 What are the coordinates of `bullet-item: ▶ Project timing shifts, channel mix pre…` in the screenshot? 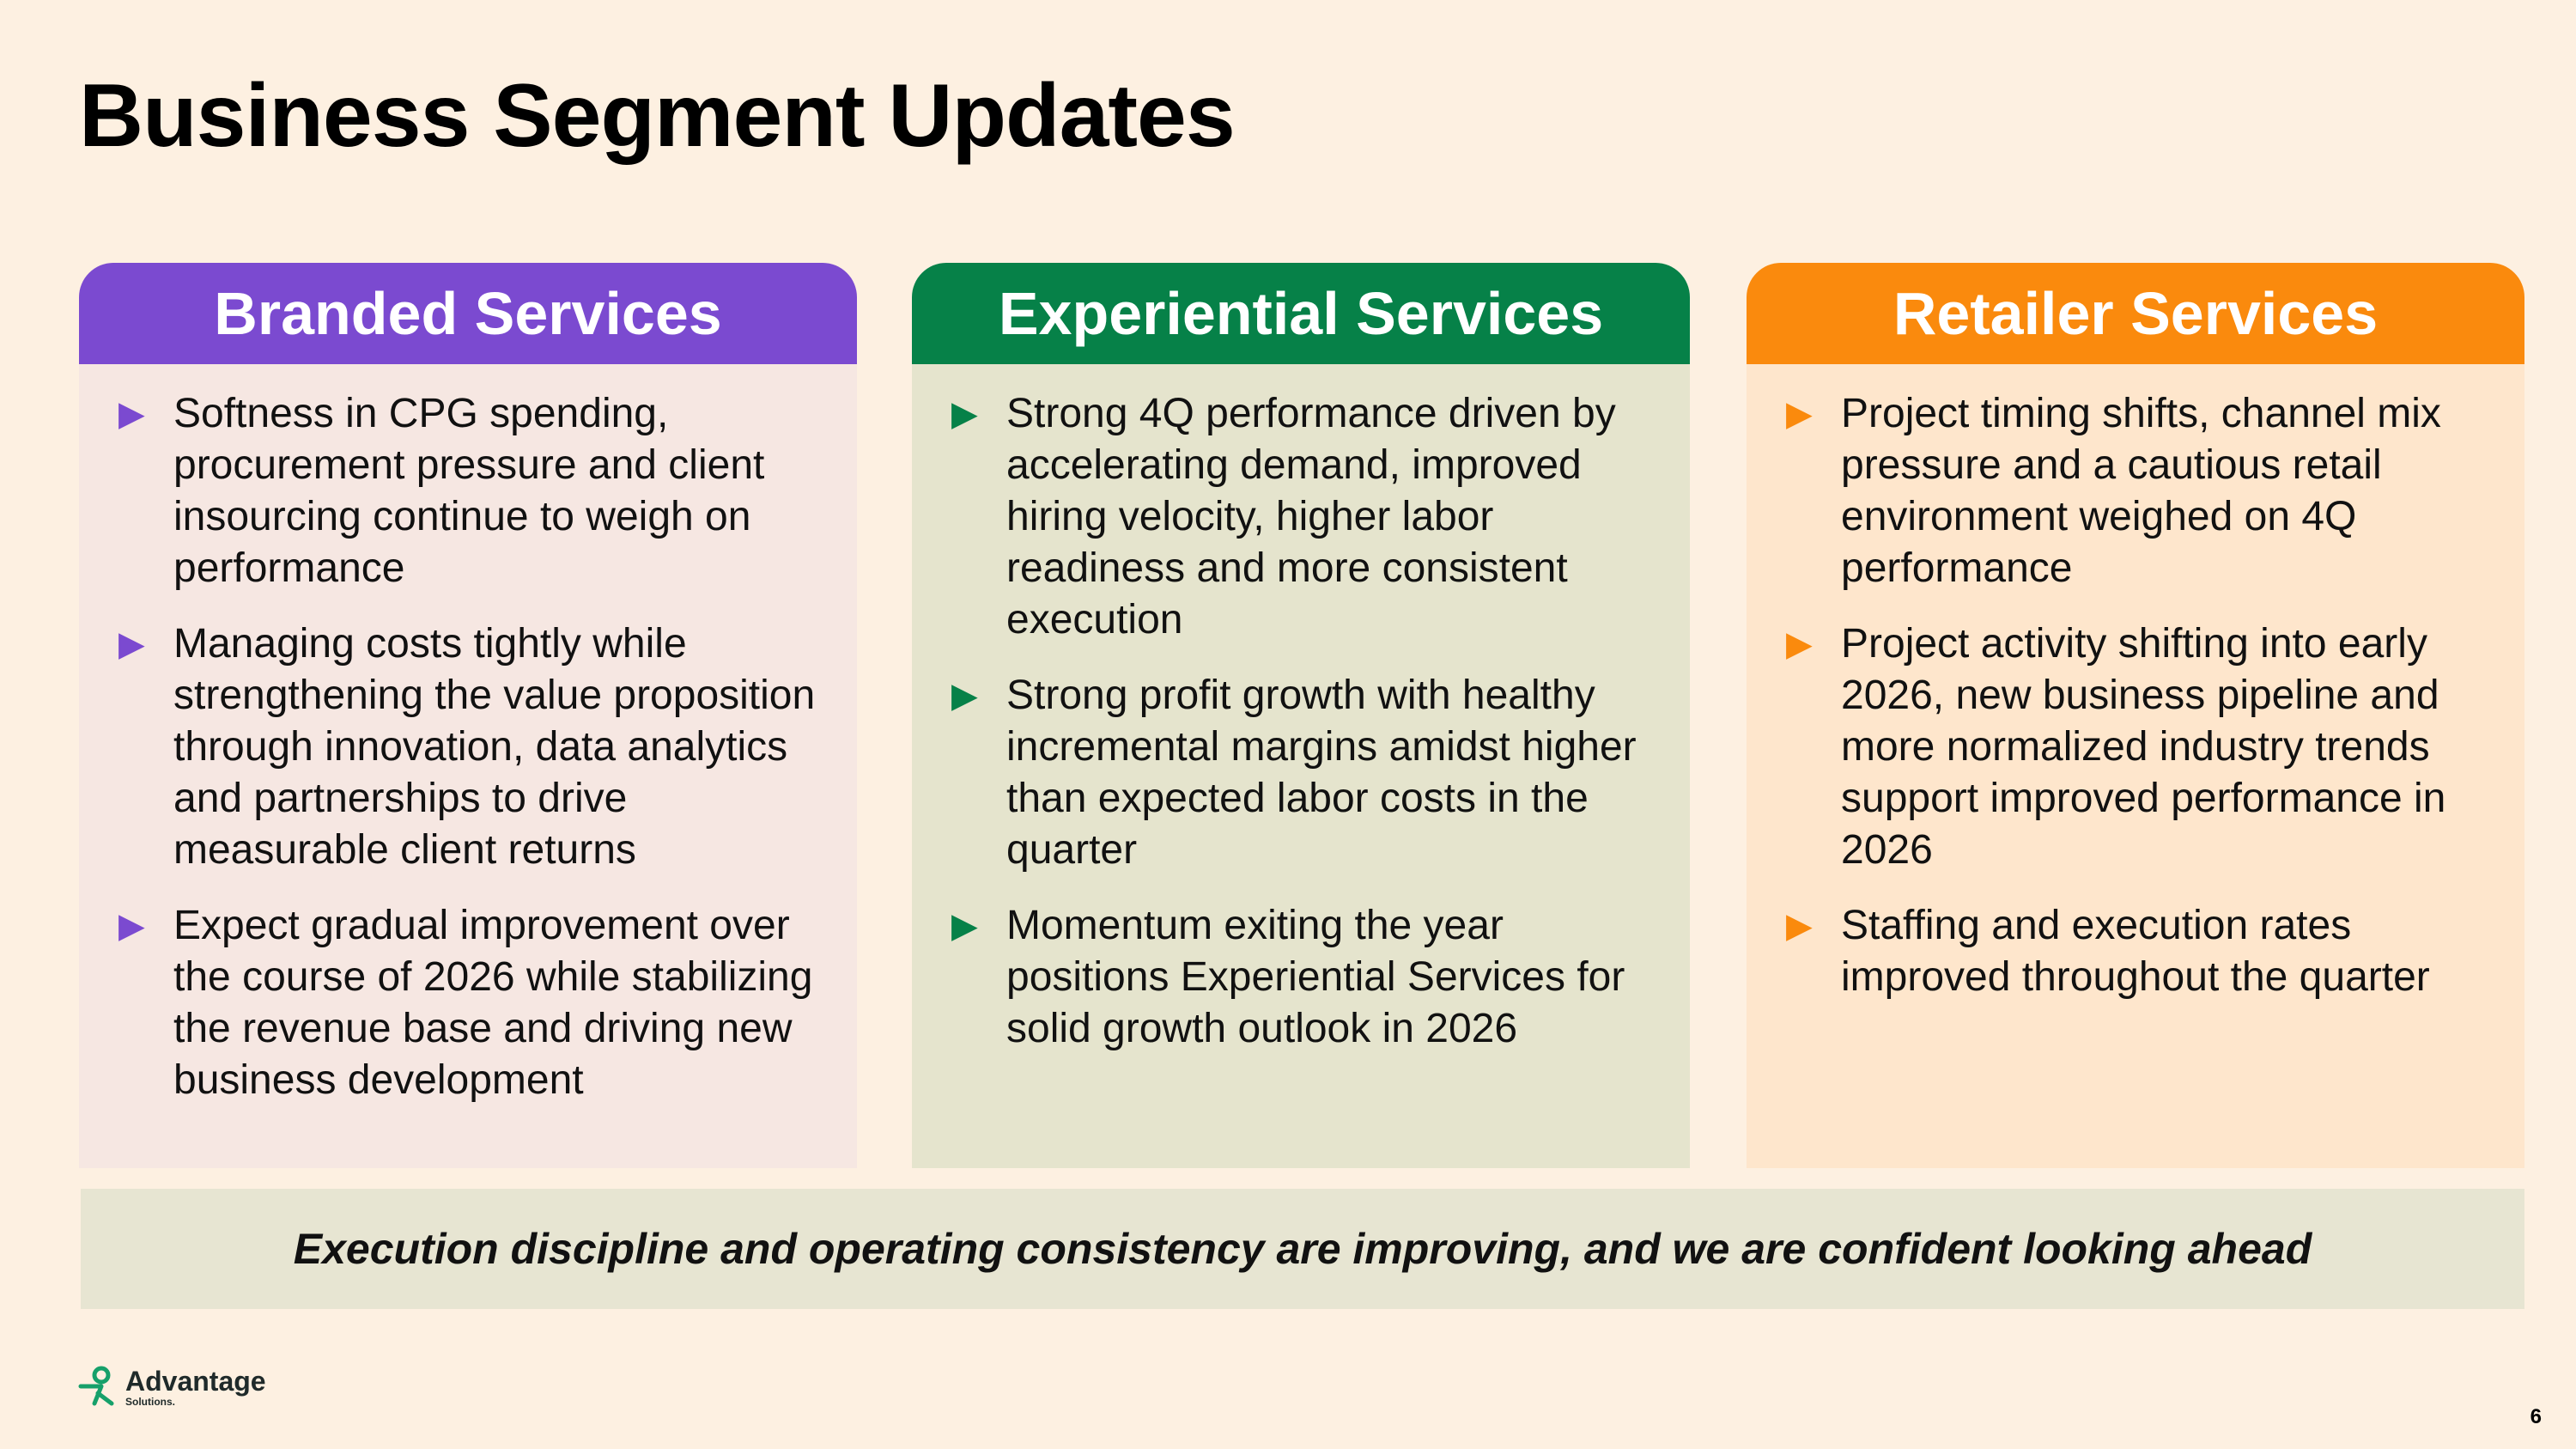 It's located at (2142, 491).